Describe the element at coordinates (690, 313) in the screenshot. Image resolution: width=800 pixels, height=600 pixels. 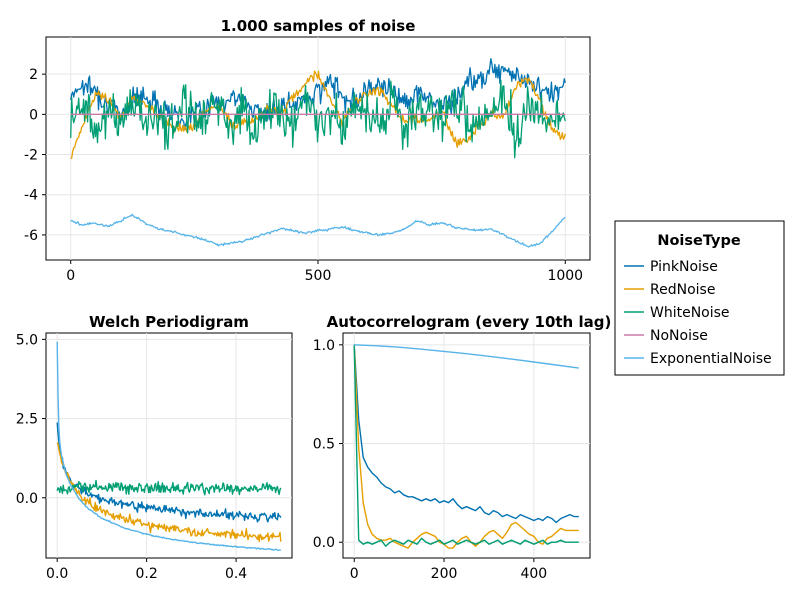
I see `legend-label-whitenoise: WhiteNoise` at that location.